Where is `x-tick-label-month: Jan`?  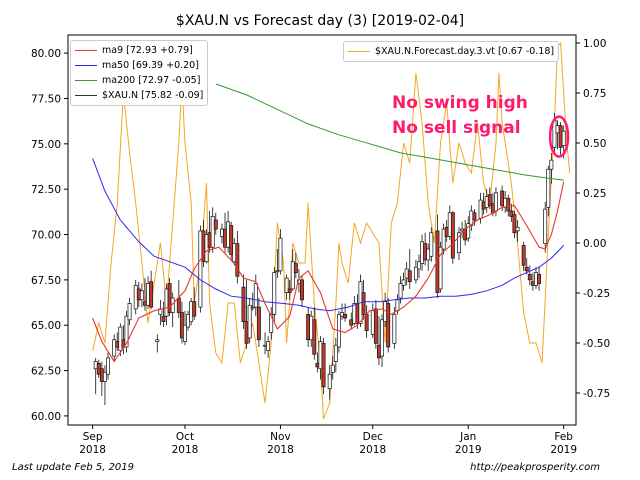 x-tick-label-month: Jan is located at coordinates (467, 437).